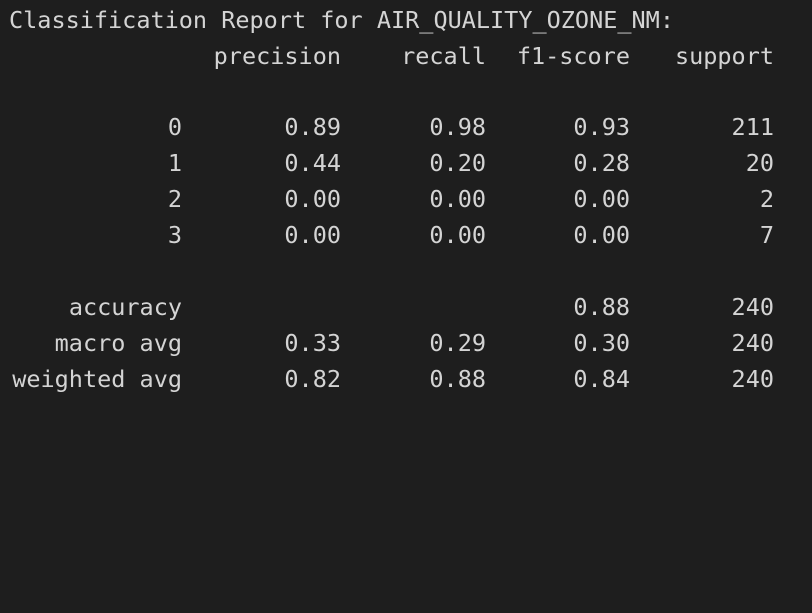 This screenshot has height=613, width=812. What do you see at coordinates (759, 163) in the screenshot?
I see `row-support: 20` at bounding box center [759, 163].